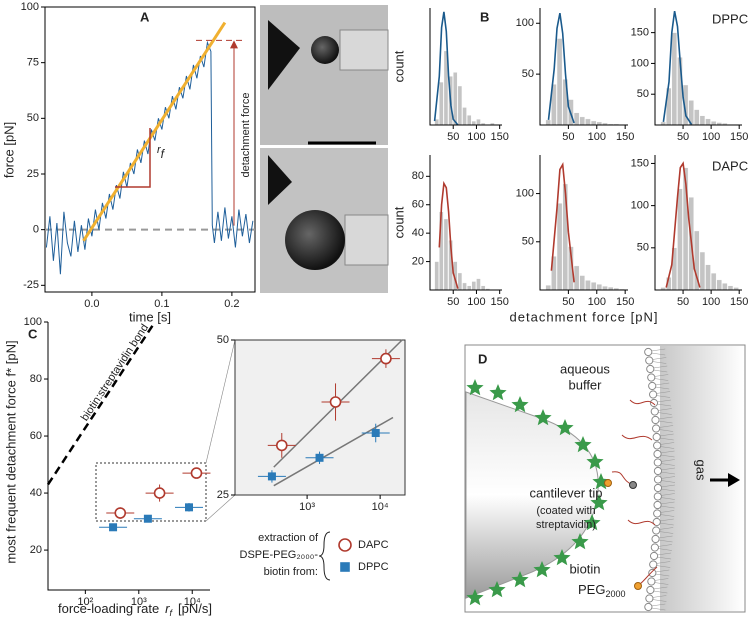  What do you see at coordinates (145, 16) in the screenshot?
I see `panel-label: A` at bounding box center [145, 16].